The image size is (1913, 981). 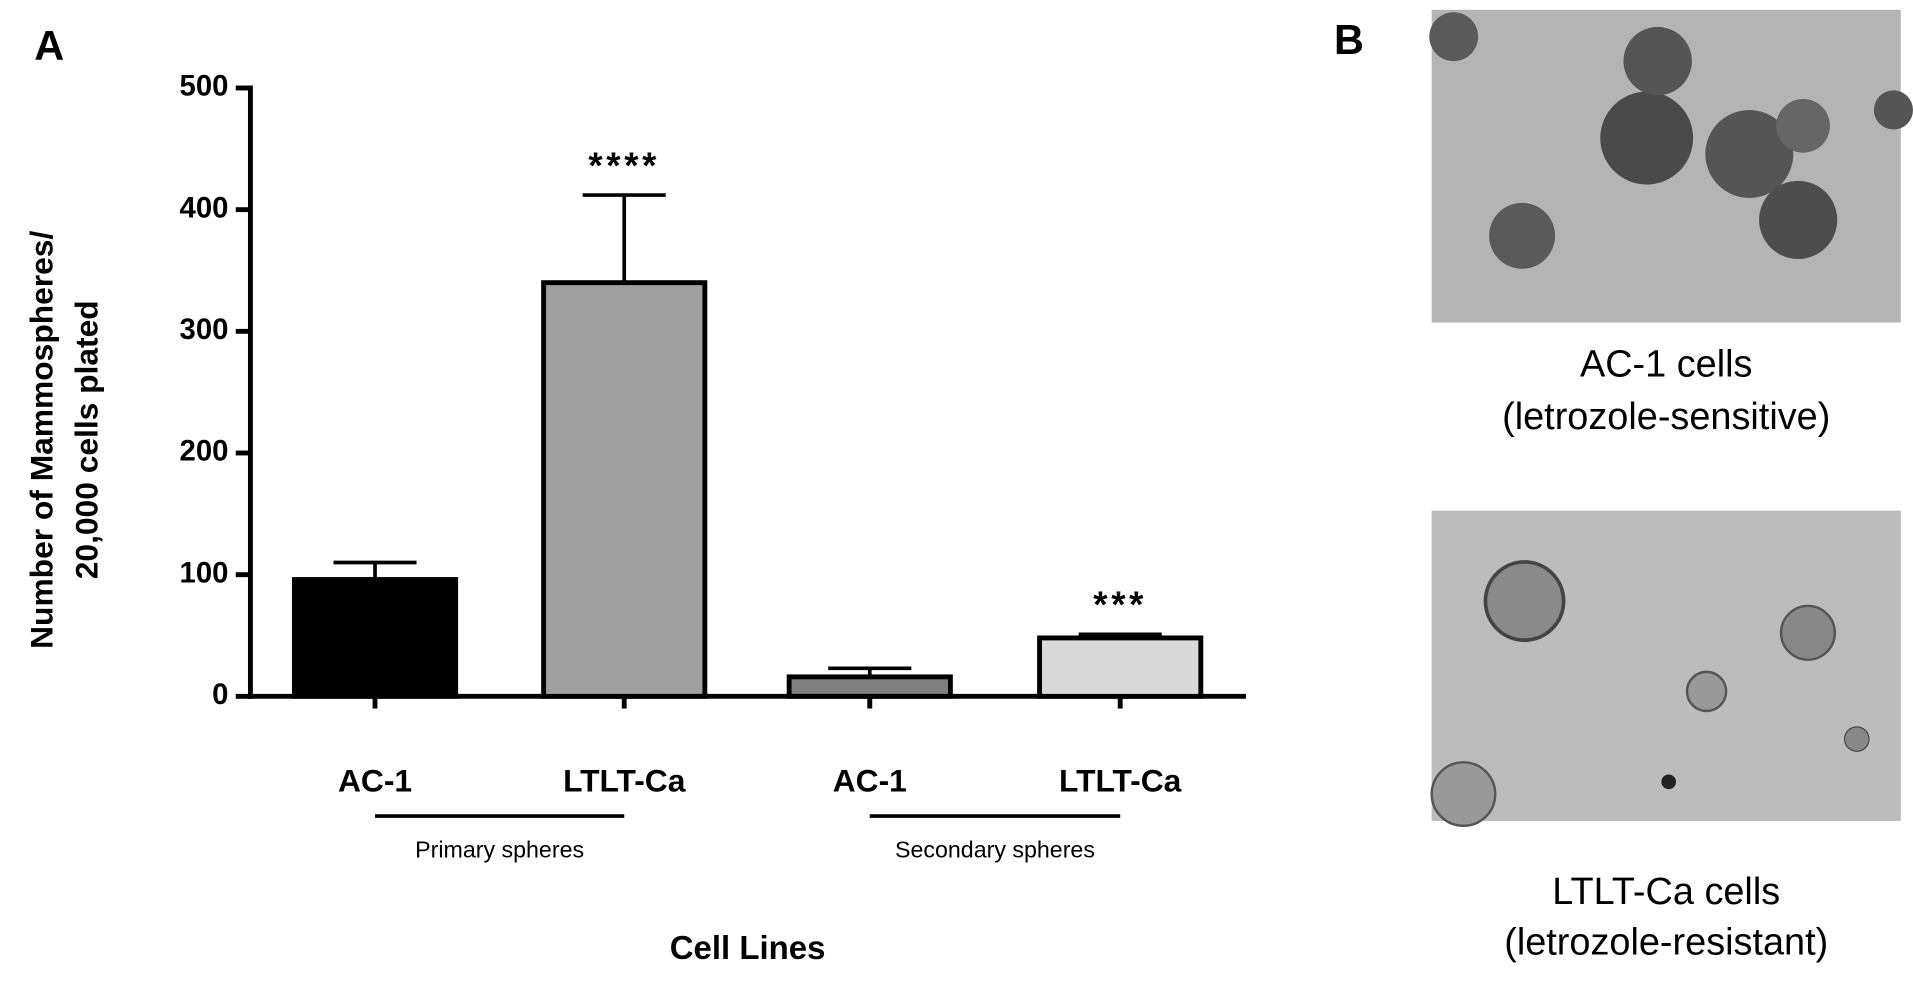 I want to click on image-caption: AC-1 cells, so click(x=1666, y=365).